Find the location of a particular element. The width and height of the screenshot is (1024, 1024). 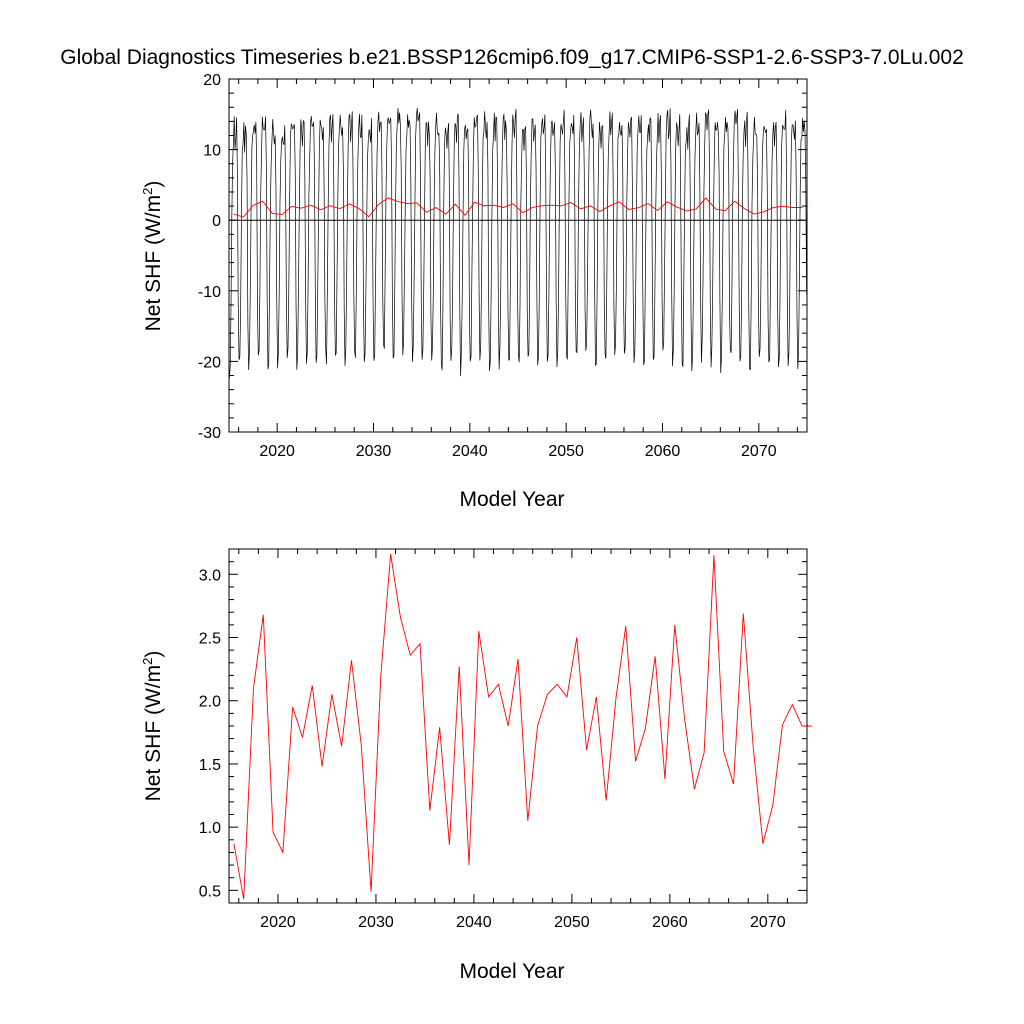

top-x-tick-label: 2060 is located at coordinates (663, 451).